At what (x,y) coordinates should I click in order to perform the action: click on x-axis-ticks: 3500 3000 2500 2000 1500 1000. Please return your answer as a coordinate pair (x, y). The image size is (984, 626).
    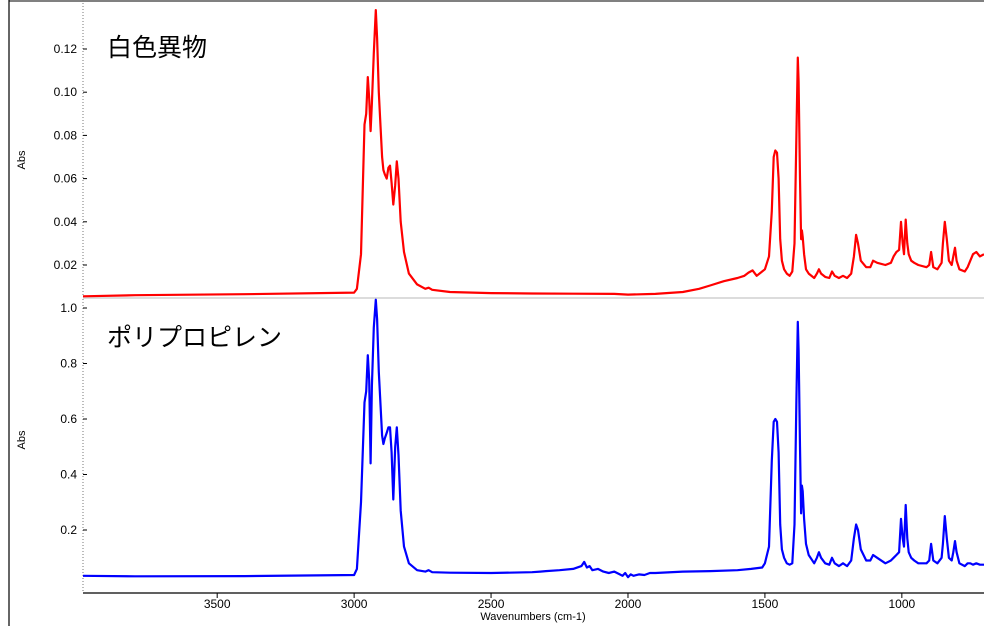
    Looking at the image, I should click on (560, 602).